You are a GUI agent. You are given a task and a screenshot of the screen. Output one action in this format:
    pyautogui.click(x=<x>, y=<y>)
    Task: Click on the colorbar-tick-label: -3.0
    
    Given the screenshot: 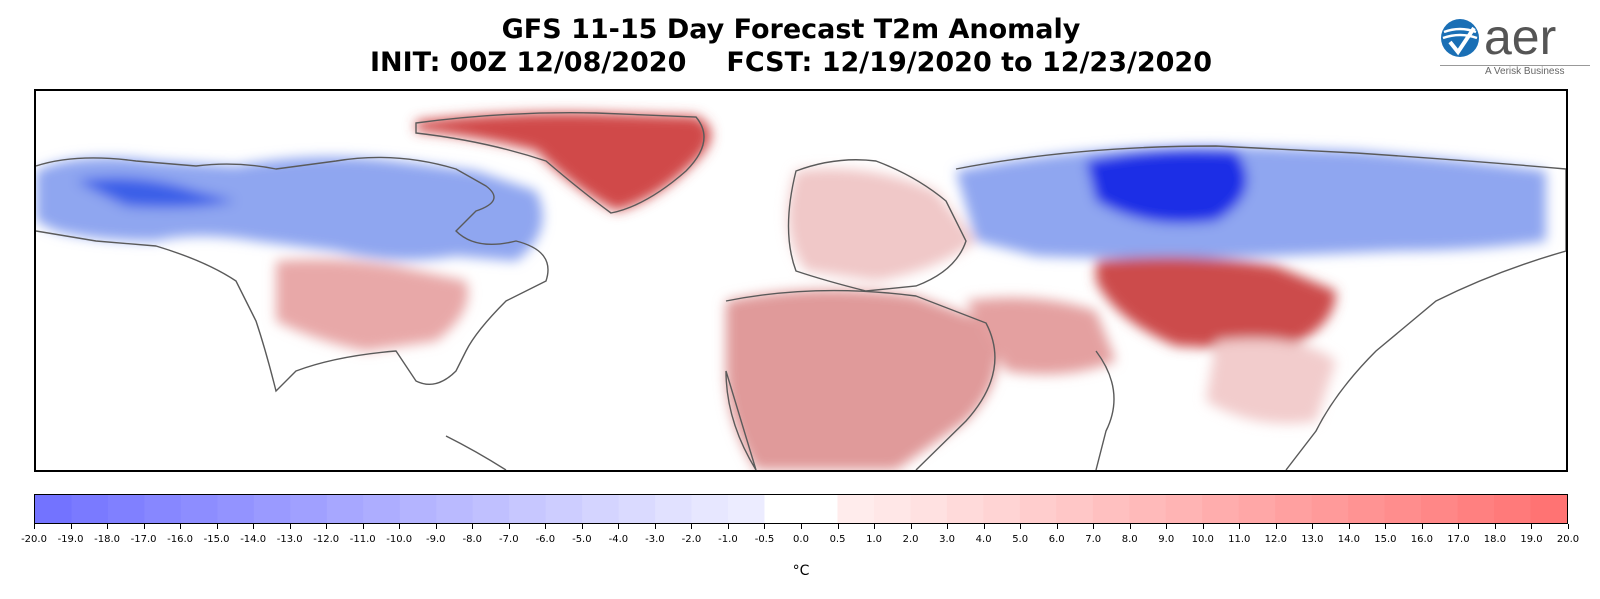 What is the action you would take?
    pyautogui.click(x=655, y=539)
    